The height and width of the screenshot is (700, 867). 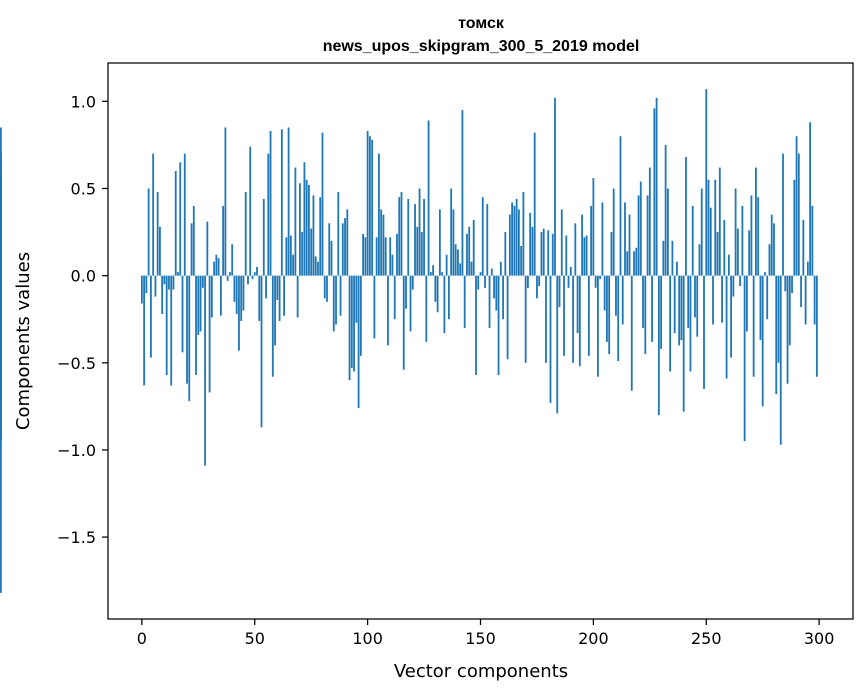 I want to click on x-tick-label: 150, so click(x=480, y=638).